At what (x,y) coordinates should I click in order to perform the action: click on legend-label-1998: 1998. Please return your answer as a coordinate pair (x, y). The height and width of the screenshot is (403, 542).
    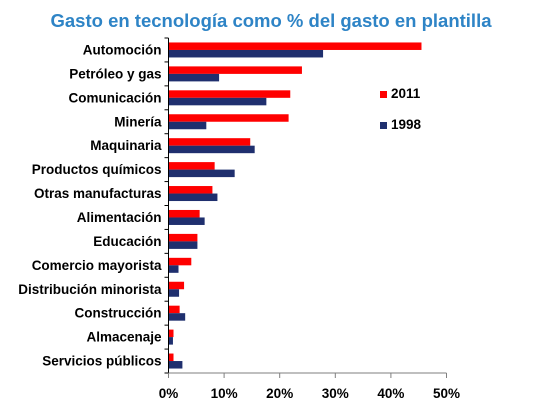
    Looking at the image, I should click on (406, 124).